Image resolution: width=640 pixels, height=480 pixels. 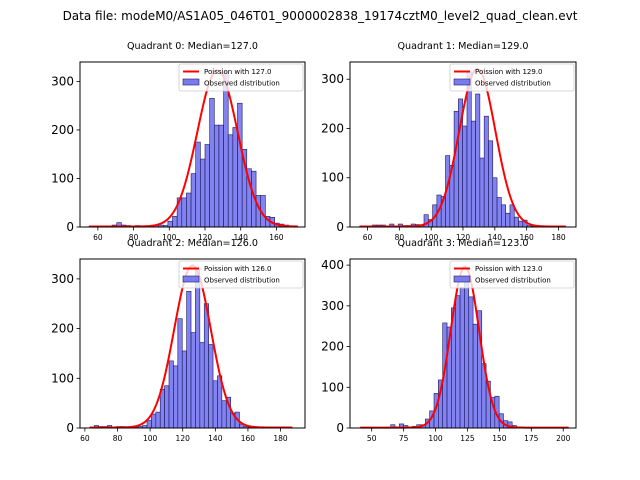 What do you see at coordinates (499, 438) in the screenshot?
I see `x-tick-label: 150` at bounding box center [499, 438].